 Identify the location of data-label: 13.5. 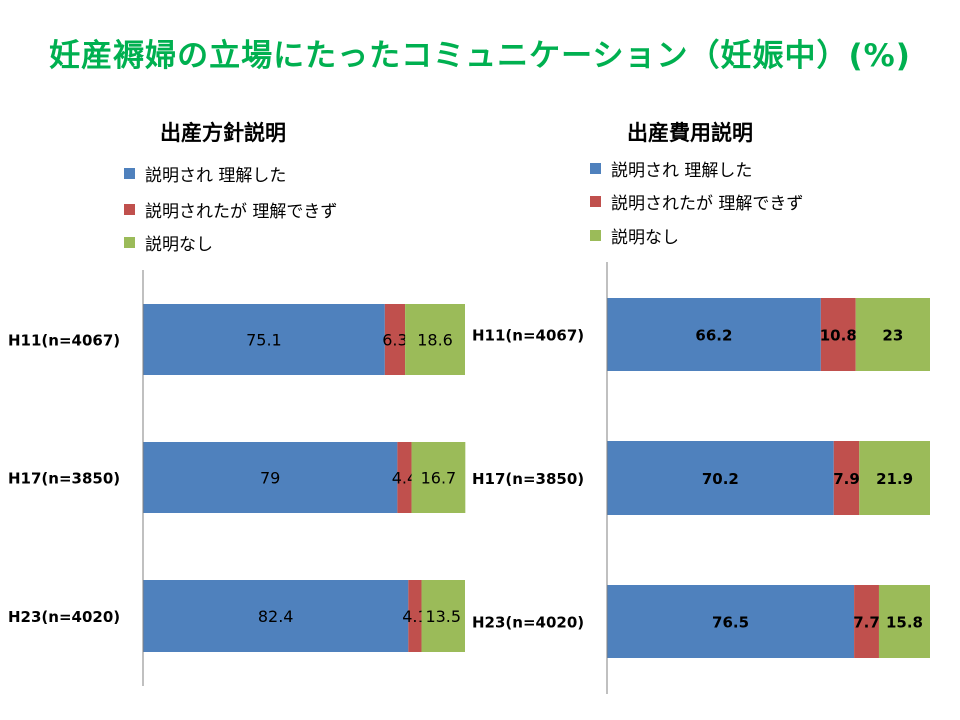
(443, 616).